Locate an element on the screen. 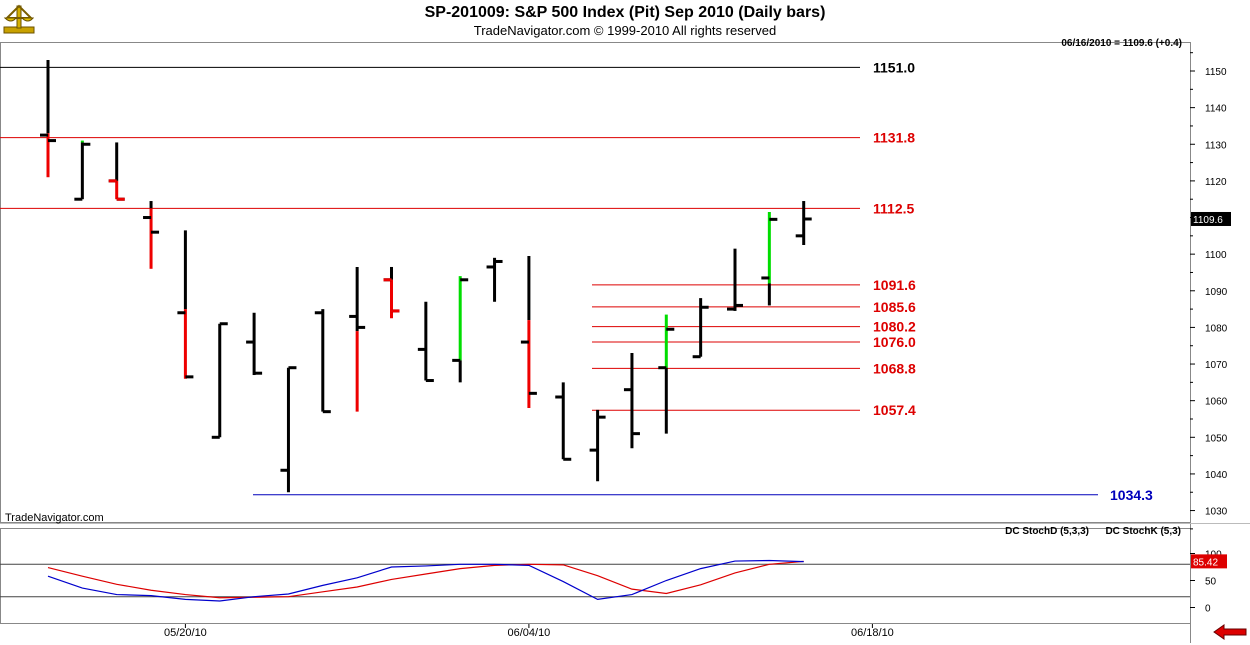 This screenshot has width=1250, height=645. stoch-d-line is located at coordinates (425, 579).